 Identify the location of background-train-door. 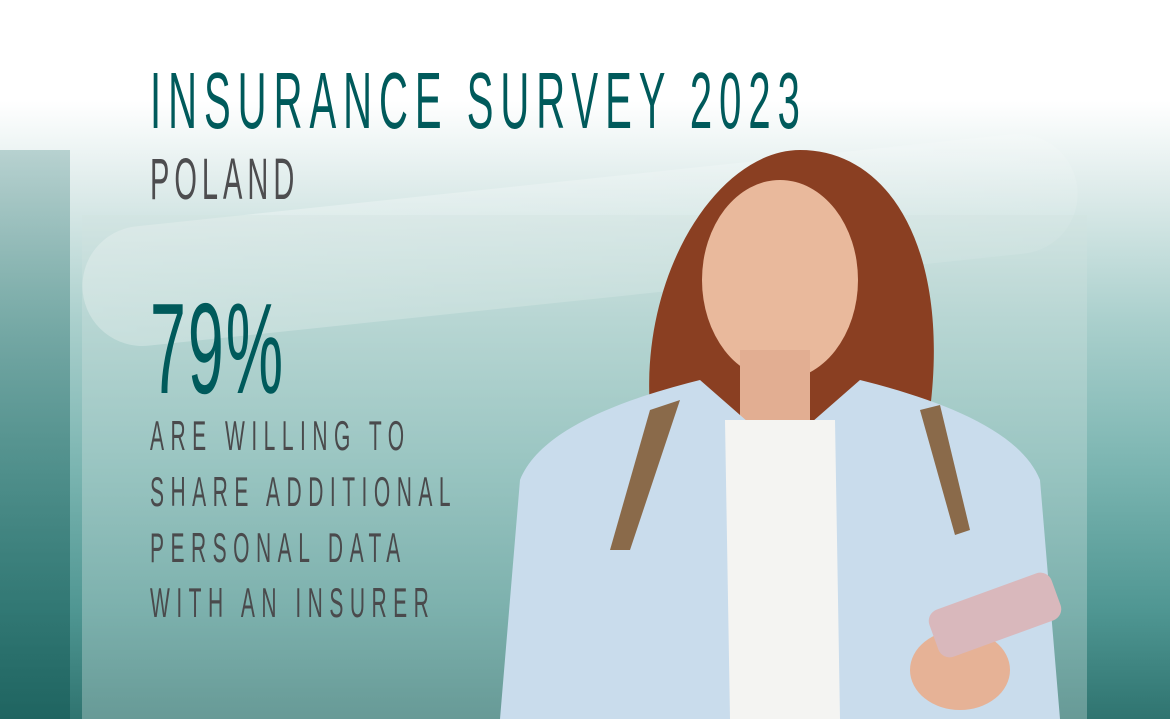
(35, 434).